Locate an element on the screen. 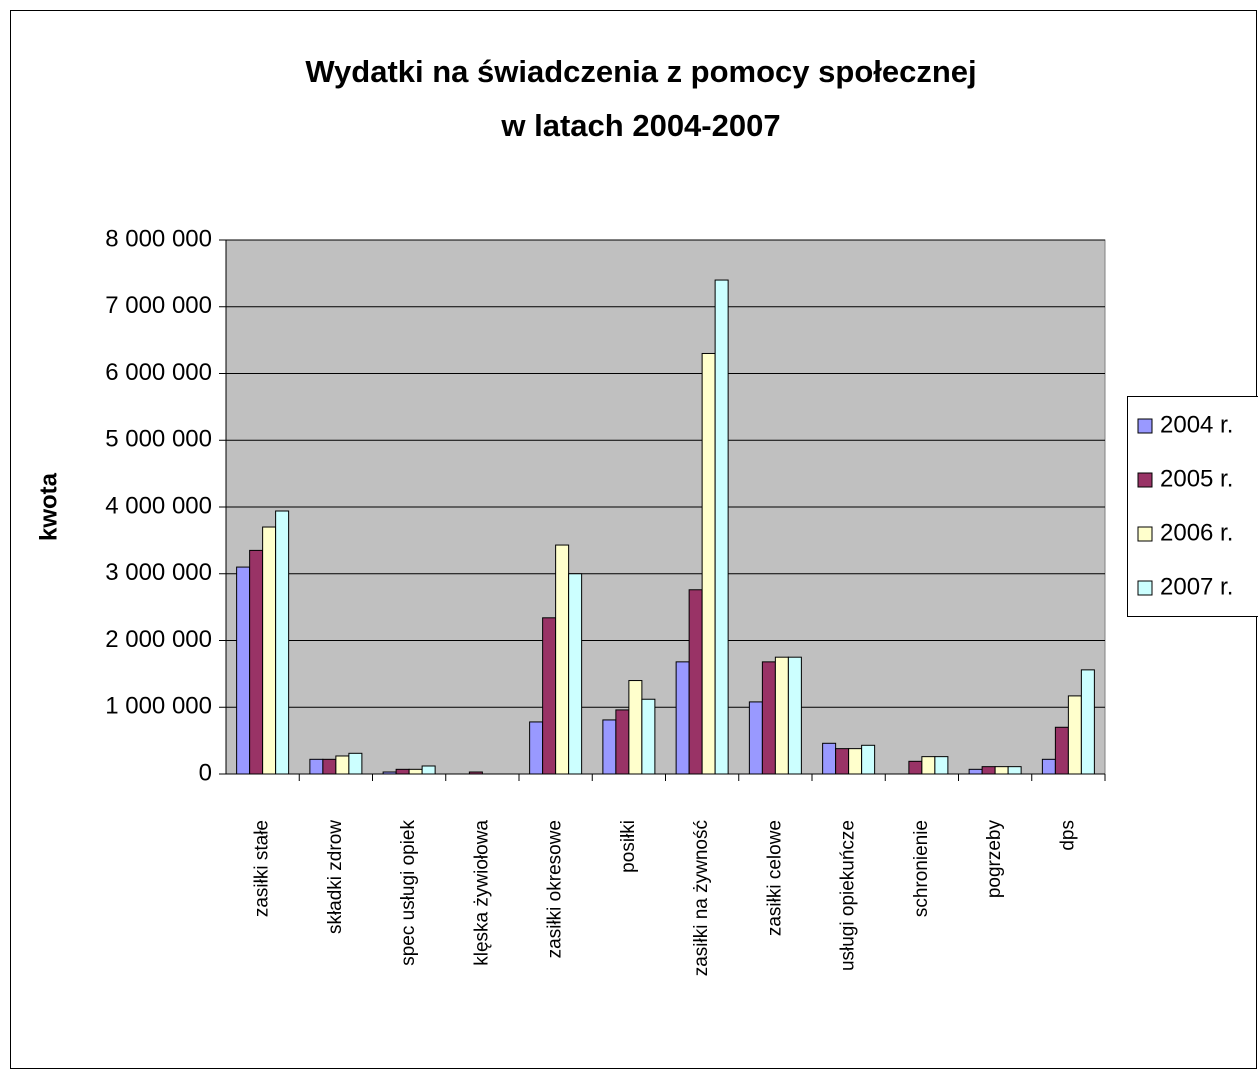 Image resolution: width=1258 pixels, height=1070 pixels. x-tick-label: zasiłki okresowe is located at coordinates (555, 889).